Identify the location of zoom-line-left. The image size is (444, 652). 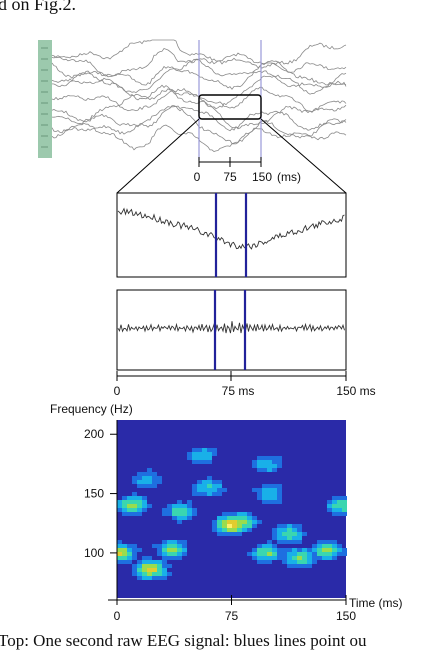
(158, 156).